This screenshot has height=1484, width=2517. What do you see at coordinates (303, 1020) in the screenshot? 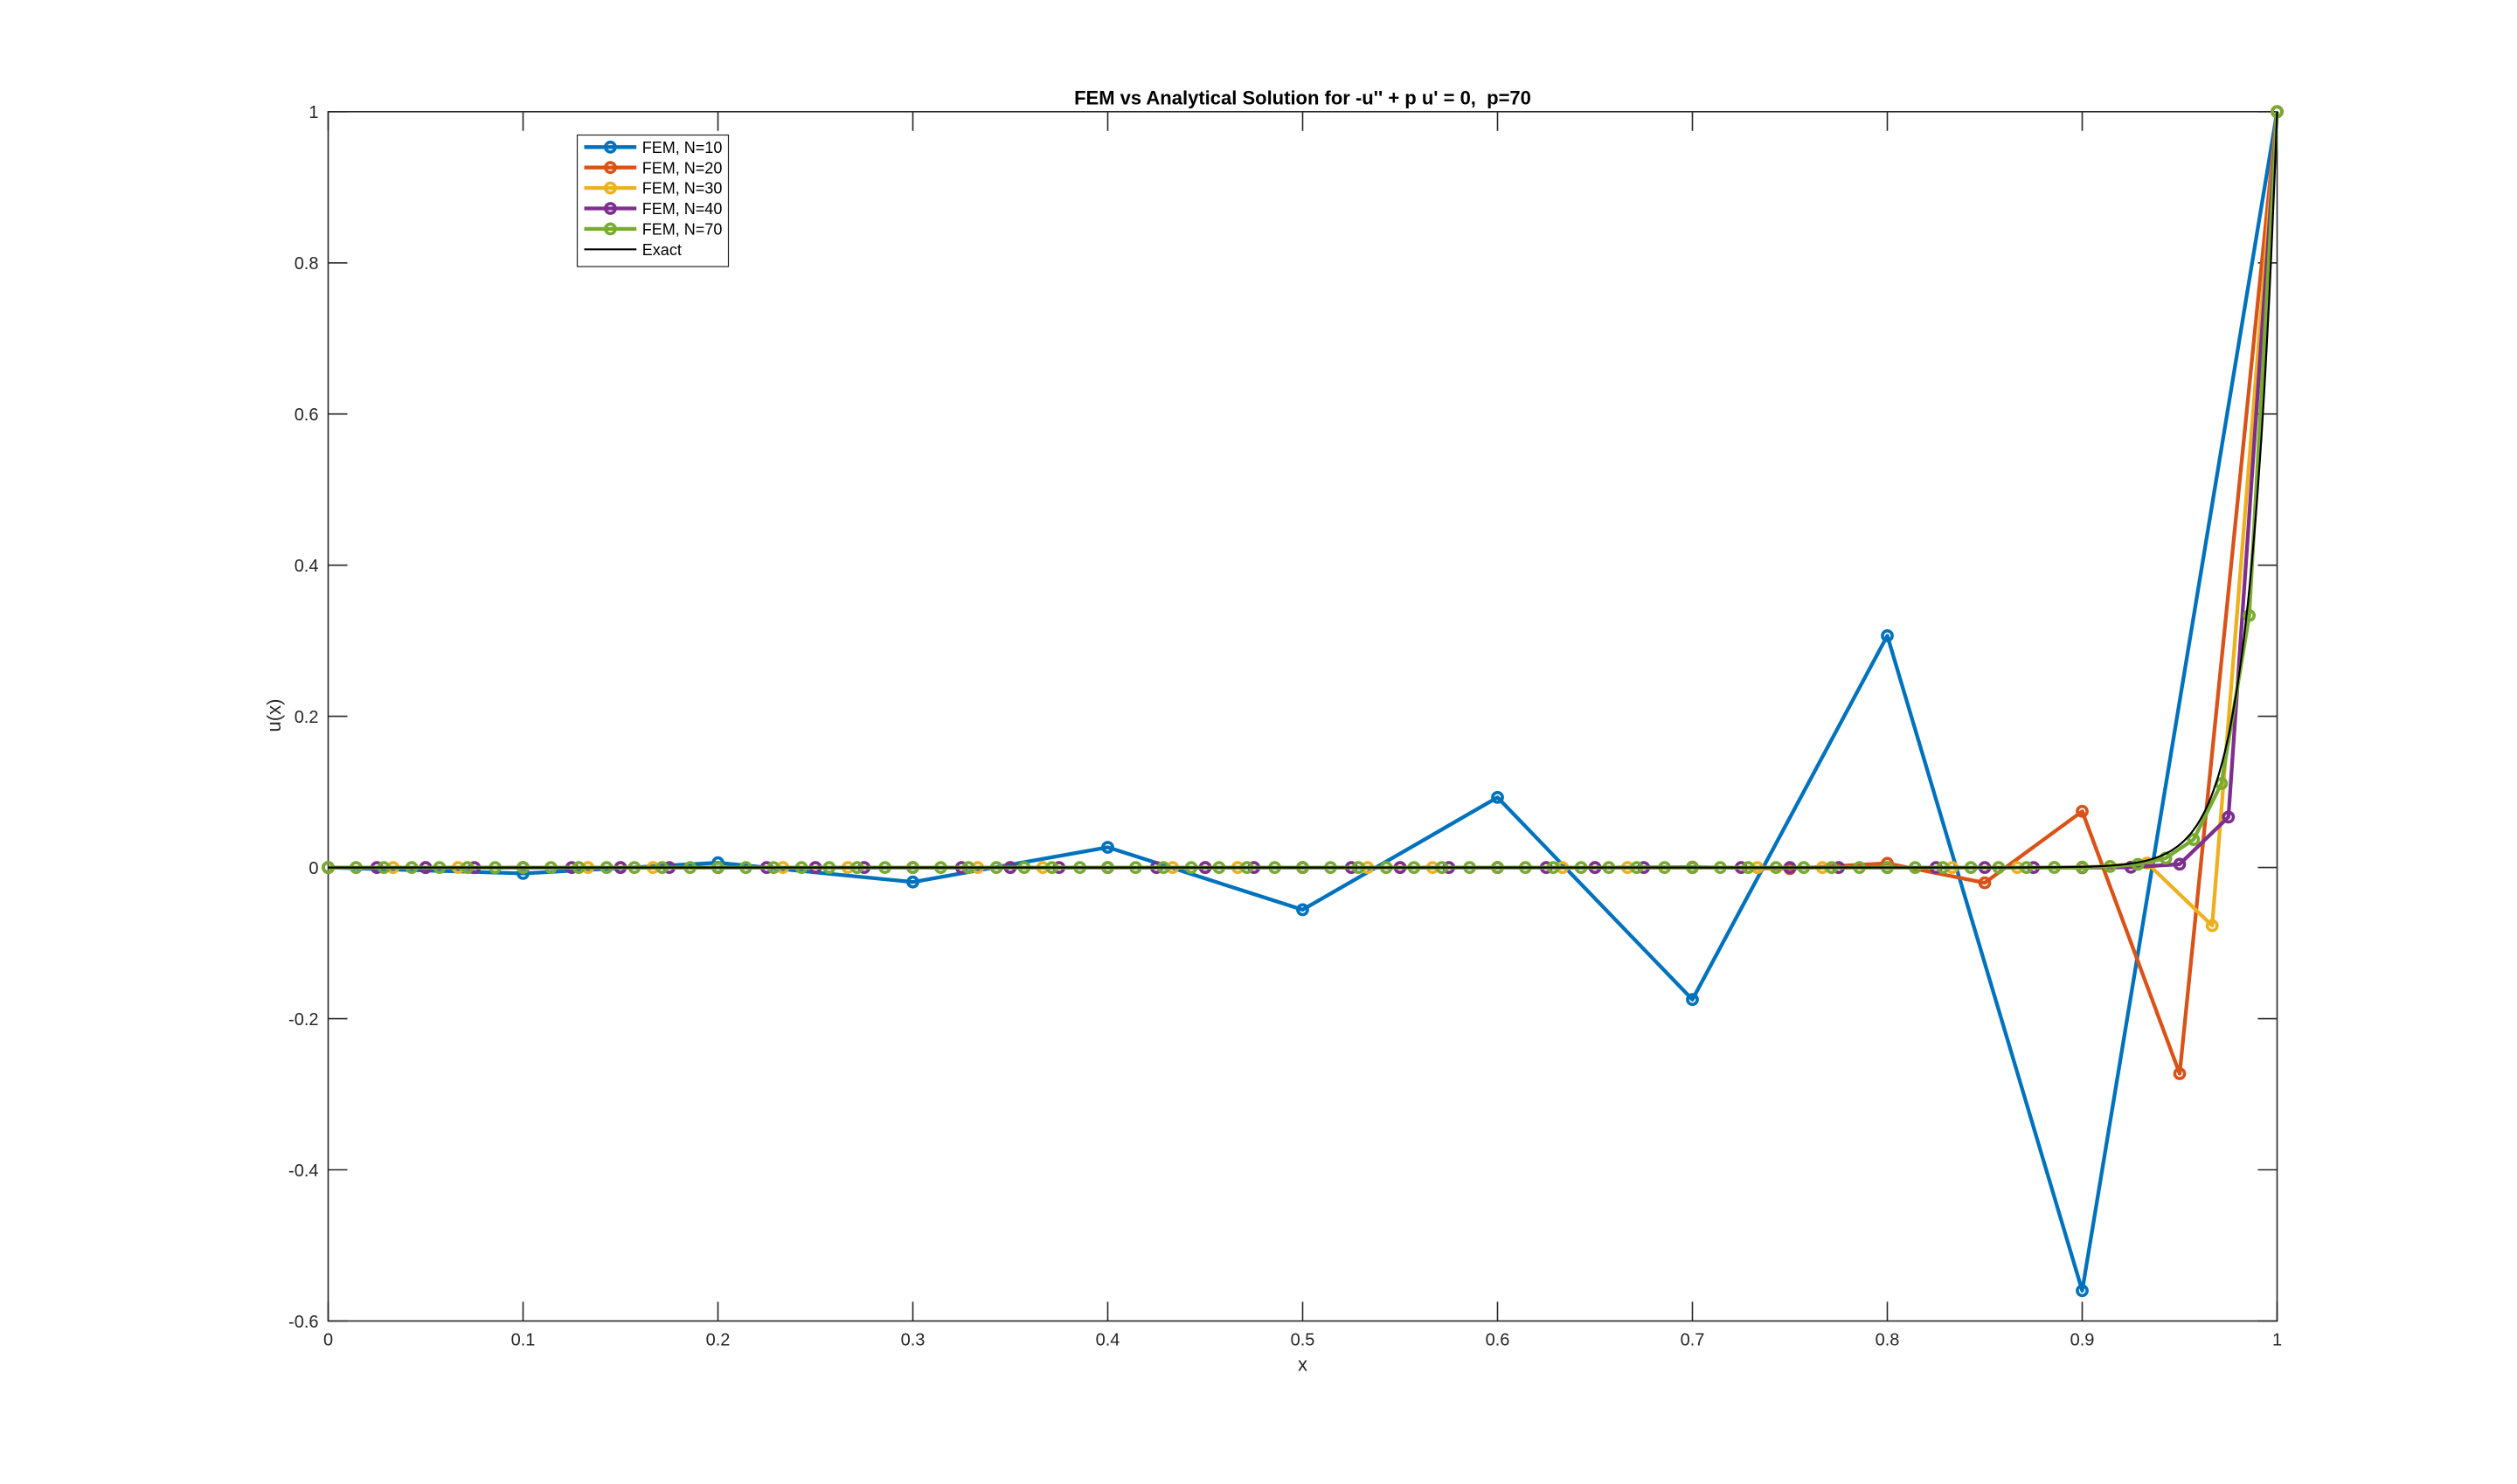
I see `svg-text: -0.2` at bounding box center [303, 1020].